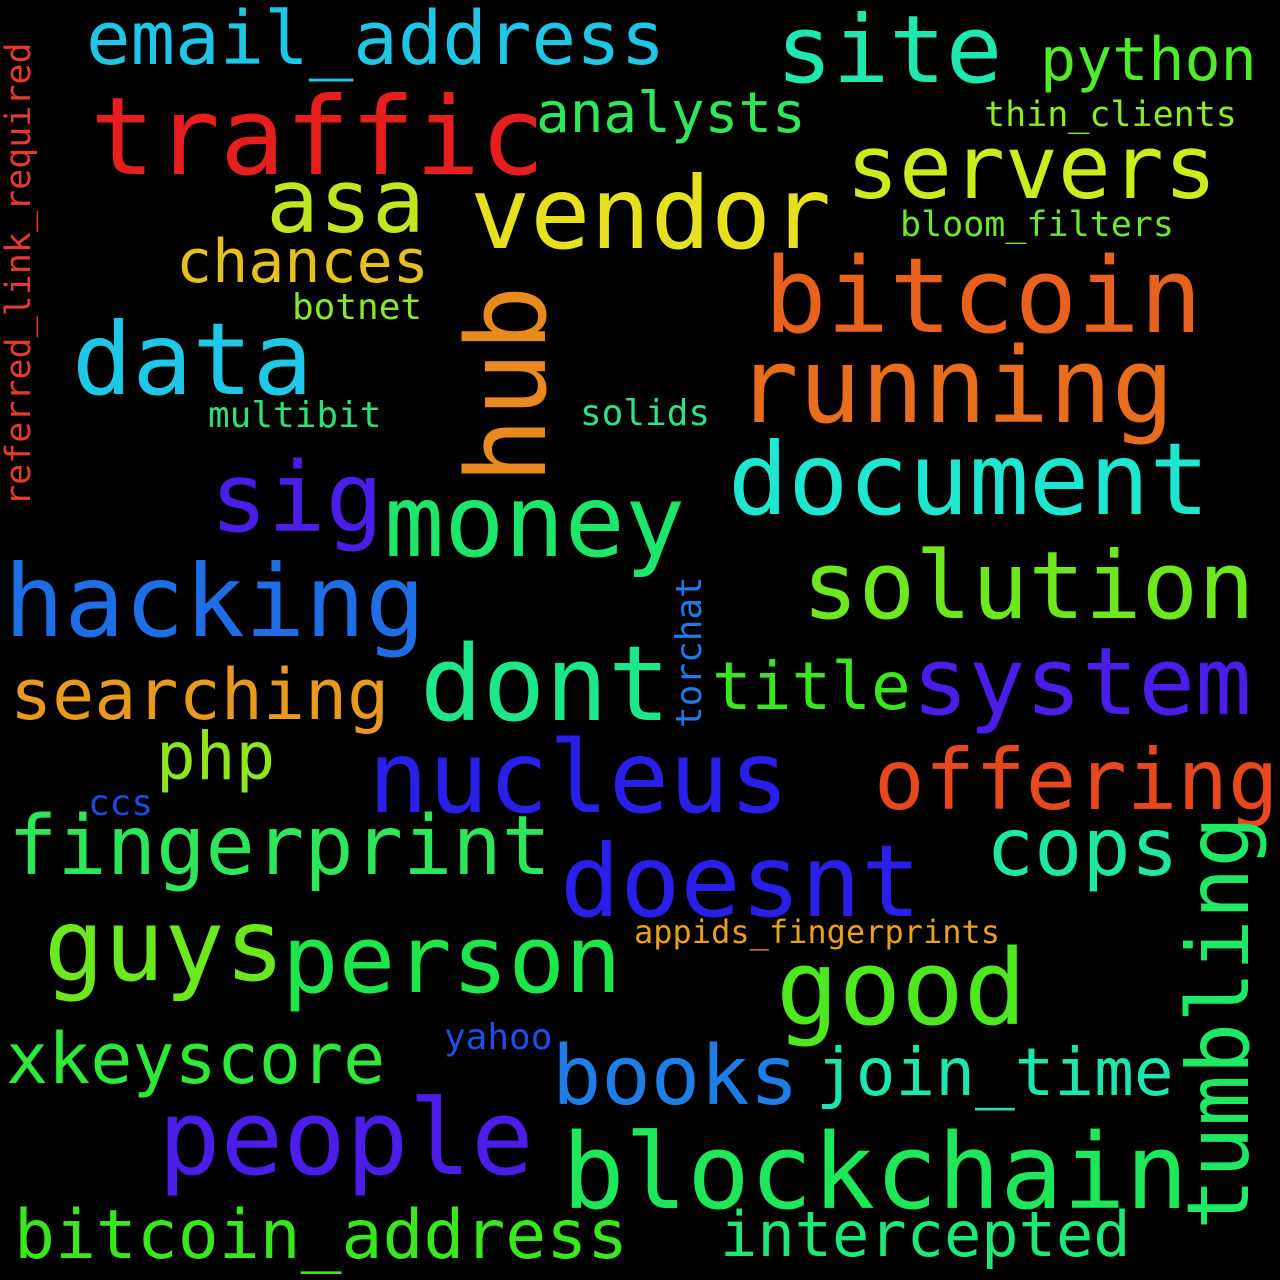  Describe the element at coordinates (1028, 586) in the screenshot. I see `word-solution: solution` at that location.